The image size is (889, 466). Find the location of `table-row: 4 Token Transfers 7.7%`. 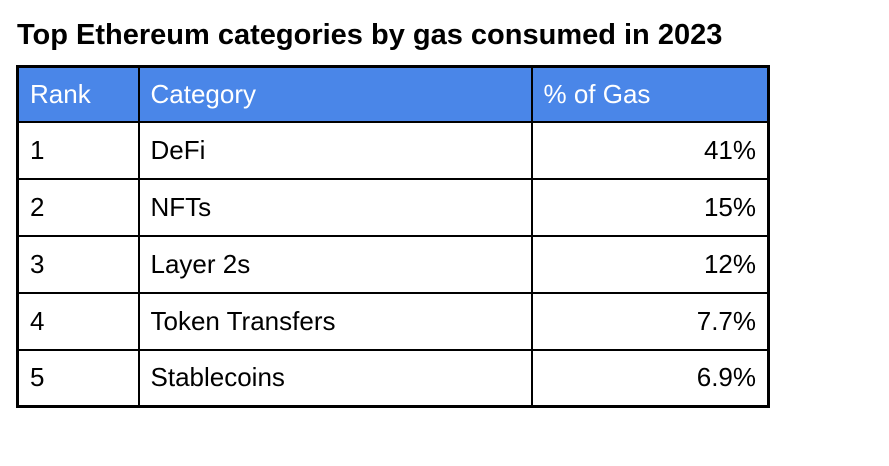

table-row: 4 Token Transfers 7.7% is located at coordinates (393, 321).